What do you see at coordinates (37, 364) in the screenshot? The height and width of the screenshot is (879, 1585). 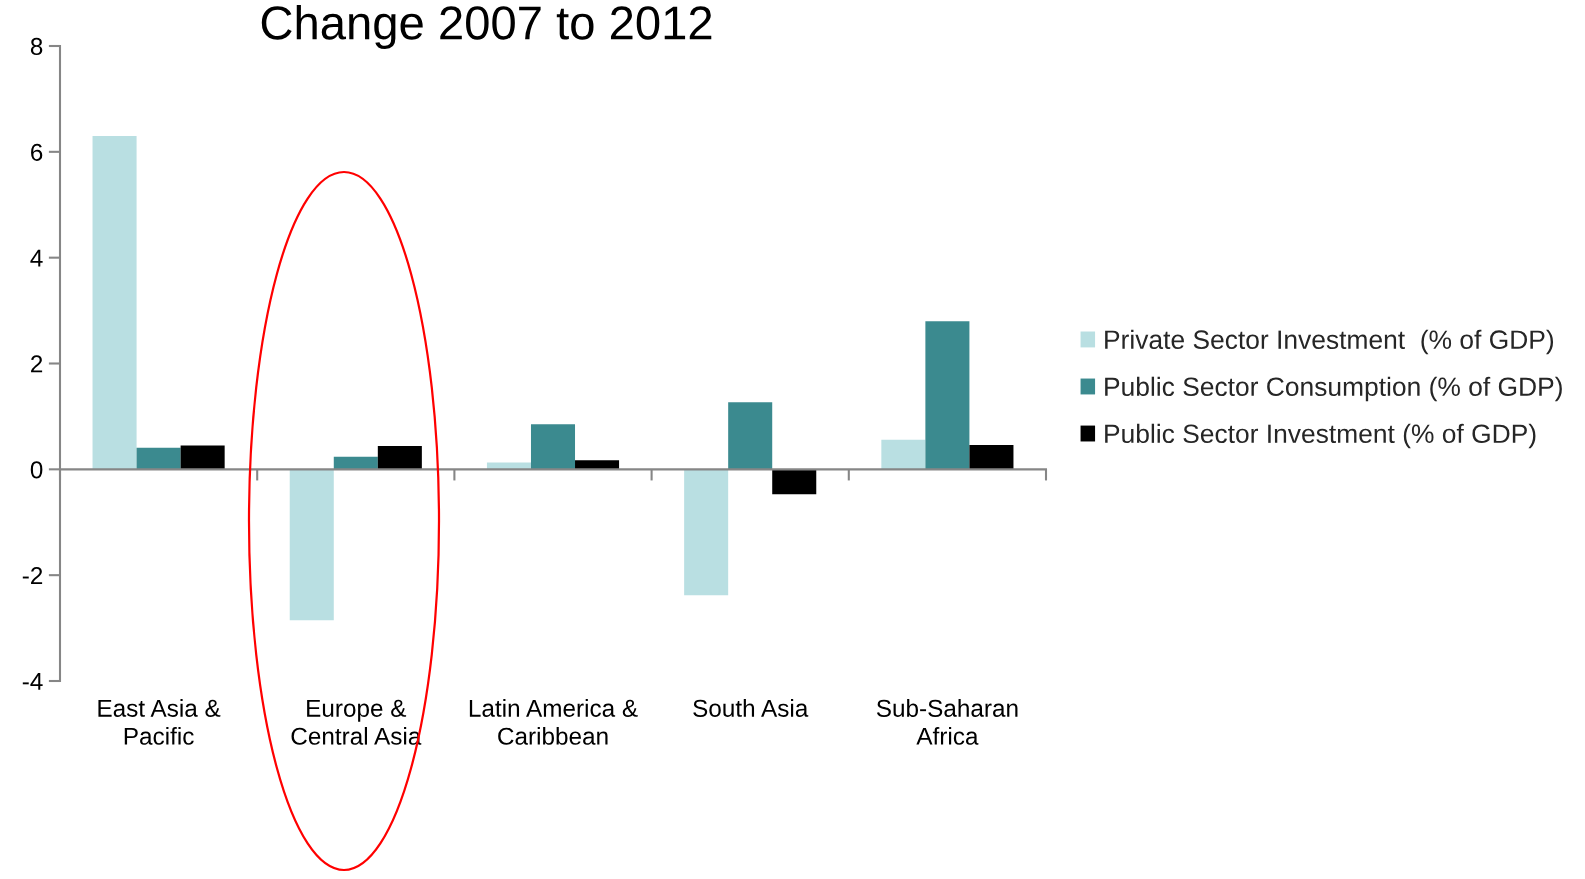 I see `y-tick-label: 2` at bounding box center [37, 364].